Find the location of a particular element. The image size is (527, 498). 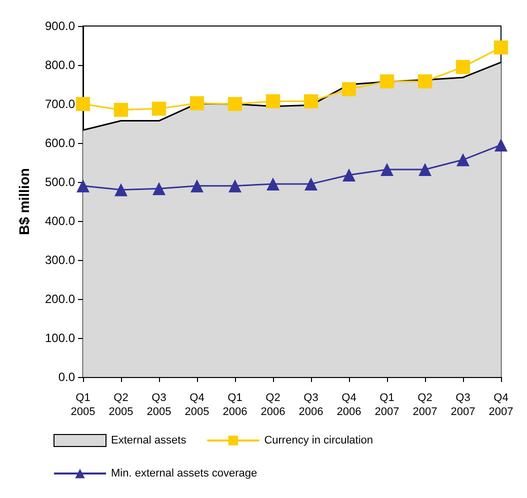

y-tick-label: 900.0 is located at coordinates (60, 26).